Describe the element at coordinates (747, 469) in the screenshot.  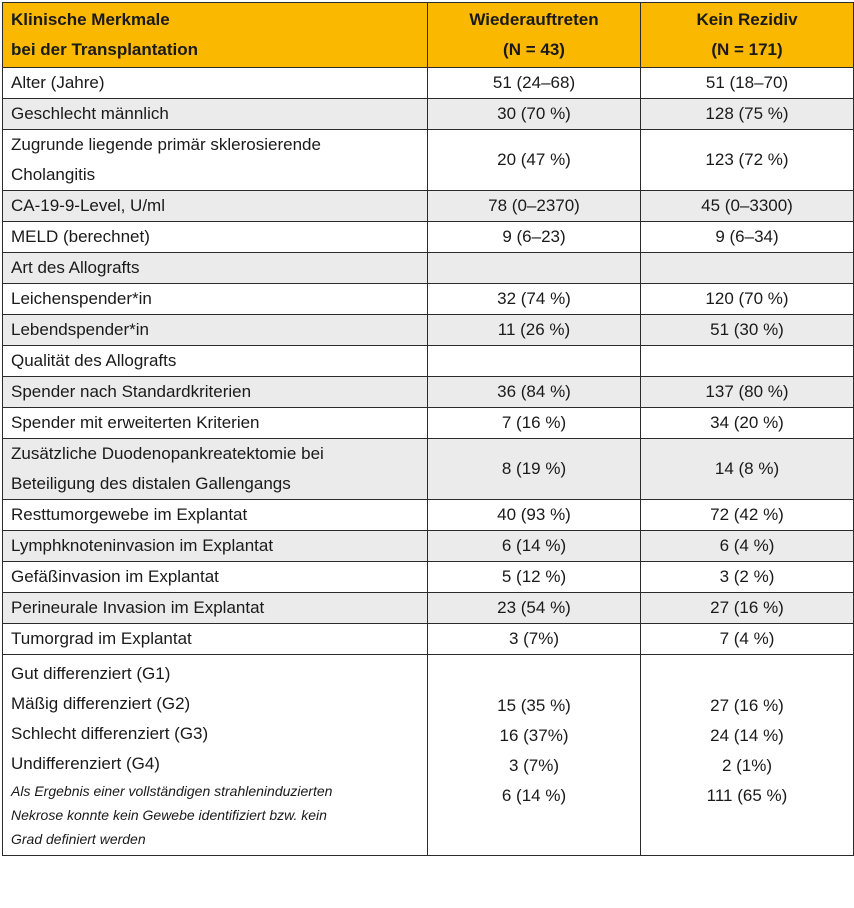
I see `row-value-no-recurrence: 14 (8 %)` at that location.